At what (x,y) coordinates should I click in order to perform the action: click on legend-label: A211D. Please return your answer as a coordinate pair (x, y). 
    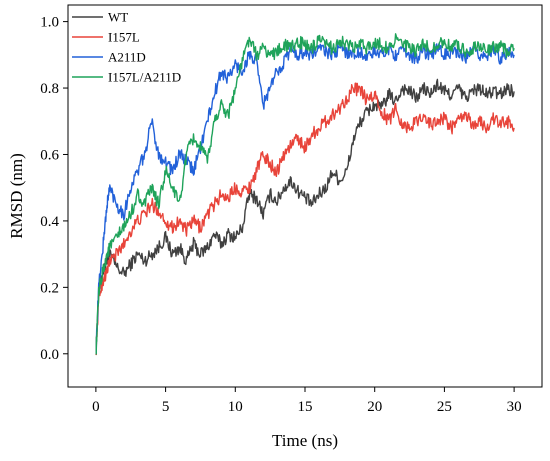
    Looking at the image, I should click on (127, 57).